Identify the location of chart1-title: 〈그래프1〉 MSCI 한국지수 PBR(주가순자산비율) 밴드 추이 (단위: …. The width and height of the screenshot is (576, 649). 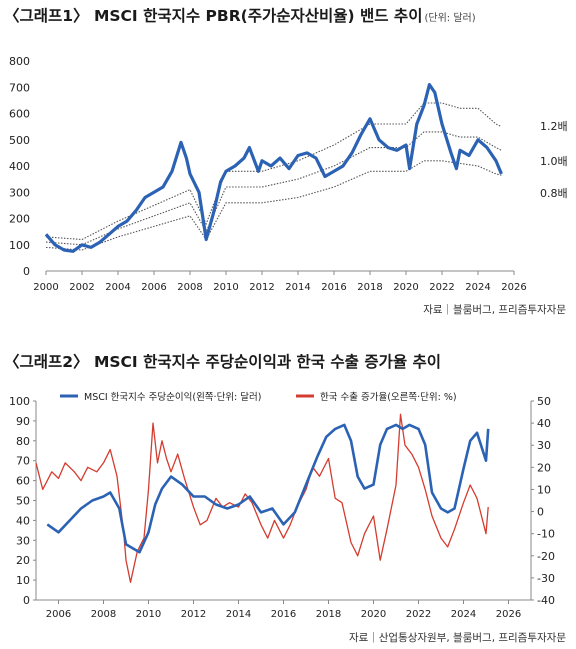
(240, 16).